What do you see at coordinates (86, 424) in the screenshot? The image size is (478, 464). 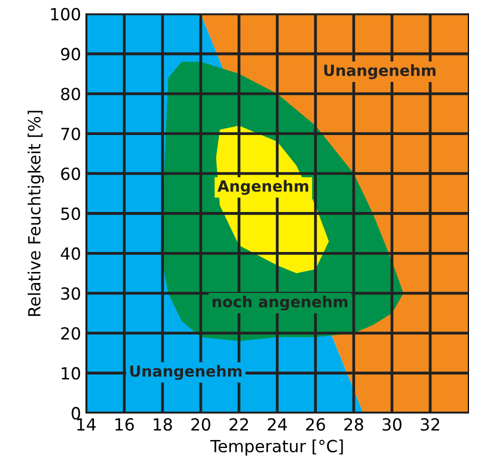 I see `x-tick-label: 14` at bounding box center [86, 424].